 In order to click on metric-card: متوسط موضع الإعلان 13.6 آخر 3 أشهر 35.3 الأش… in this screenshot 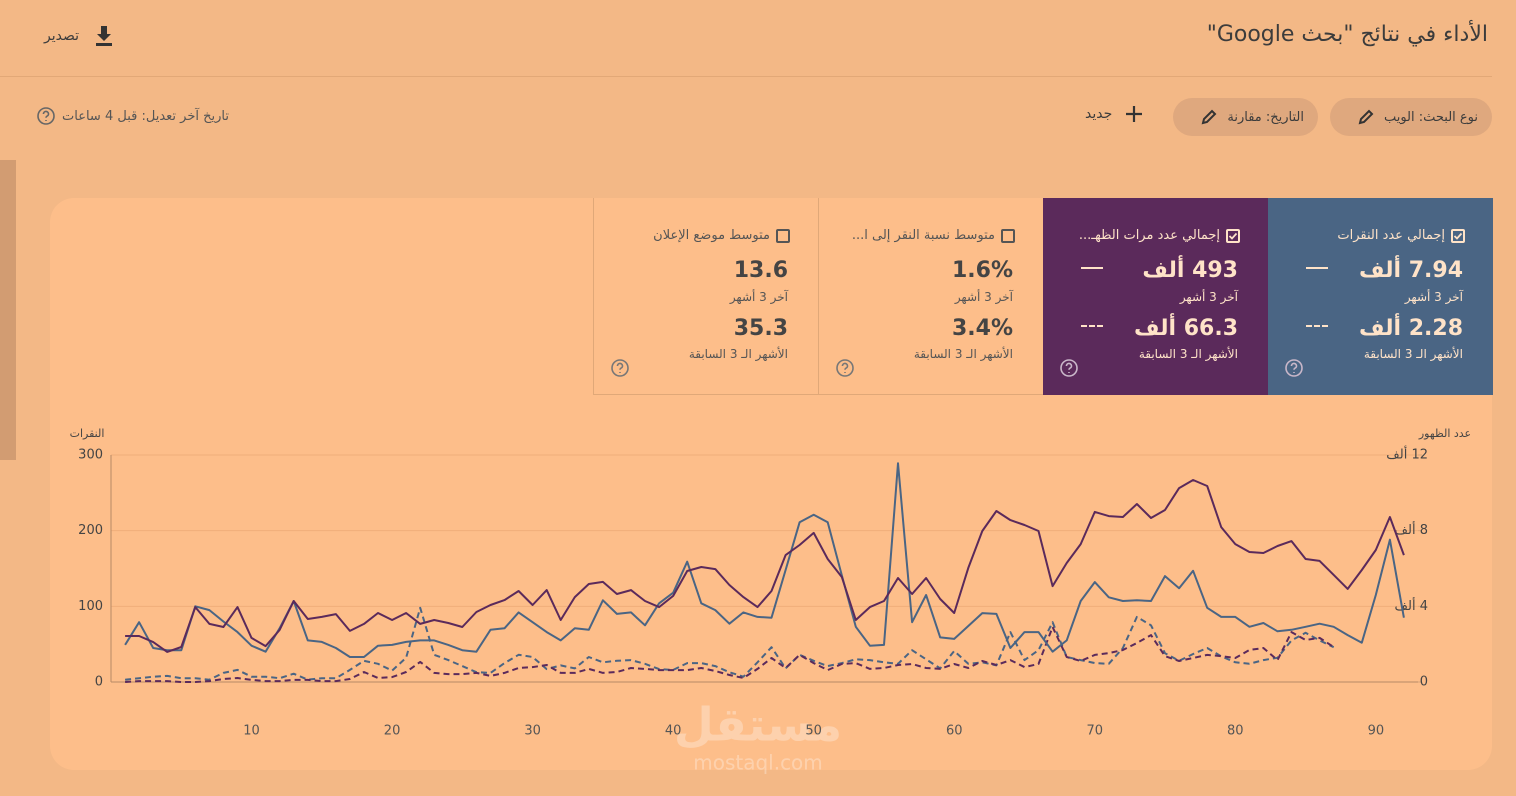, I will do `click(705, 296)`.